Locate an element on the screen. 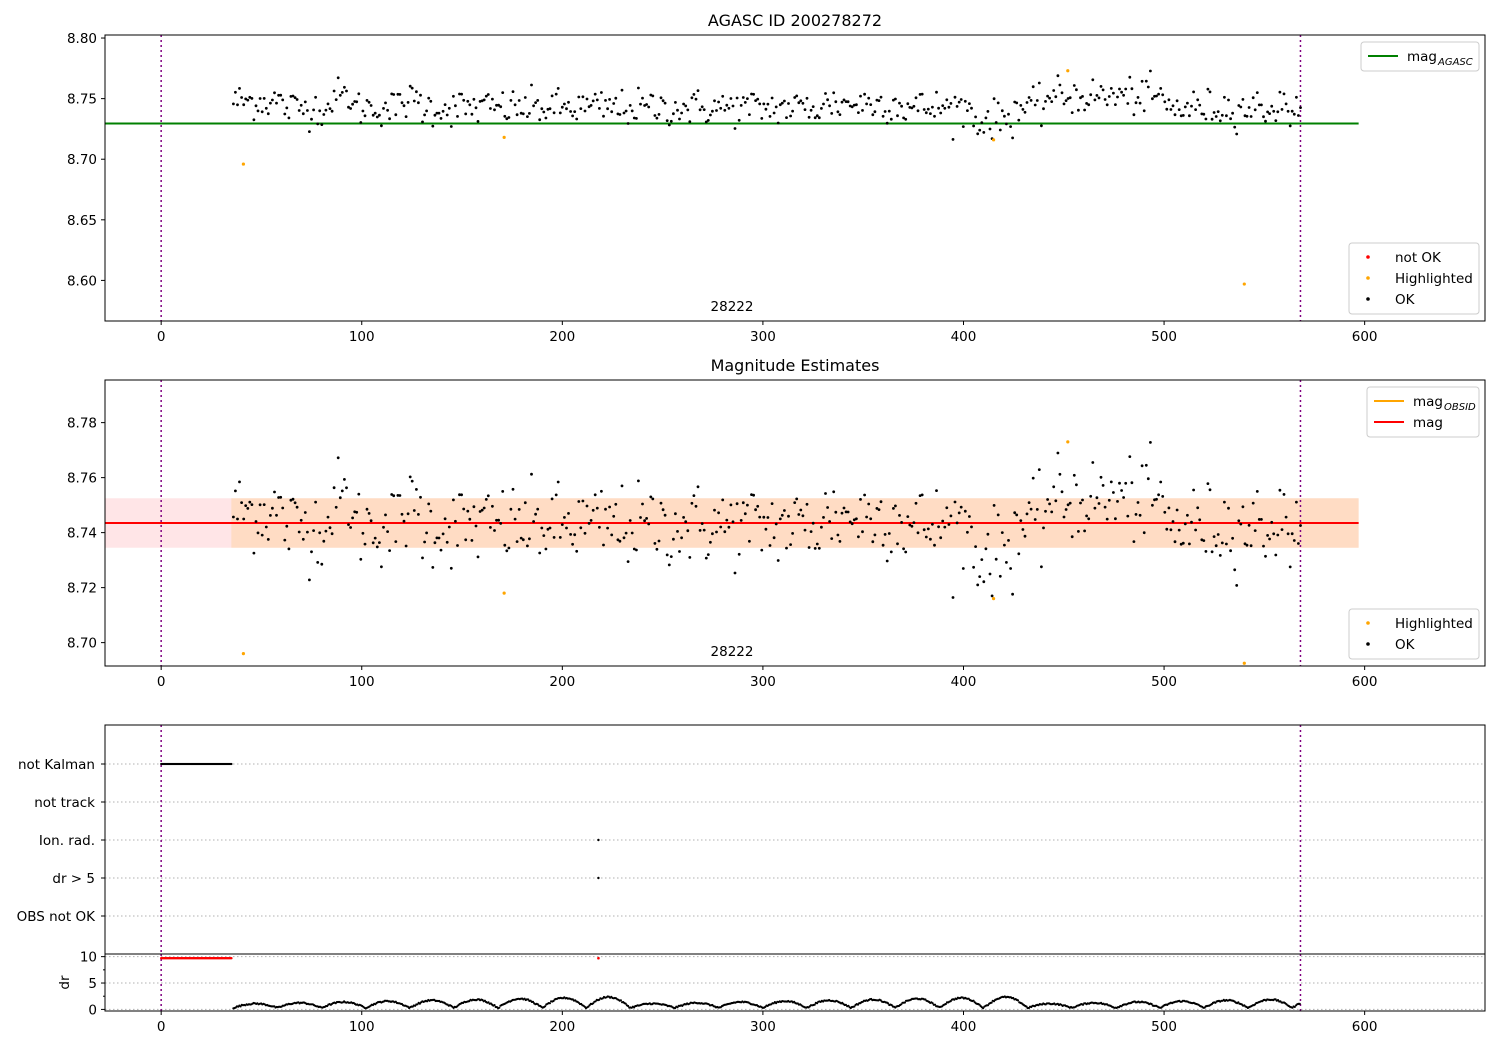 This screenshot has height=1050, width=1500. y-tick-label: 8.72 is located at coordinates (82, 589).